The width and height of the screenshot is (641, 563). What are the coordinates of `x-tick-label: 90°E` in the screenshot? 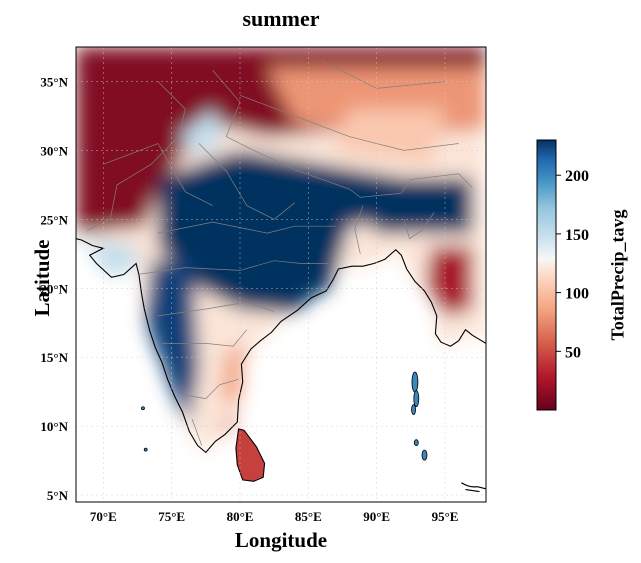 It's located at (376, 516).